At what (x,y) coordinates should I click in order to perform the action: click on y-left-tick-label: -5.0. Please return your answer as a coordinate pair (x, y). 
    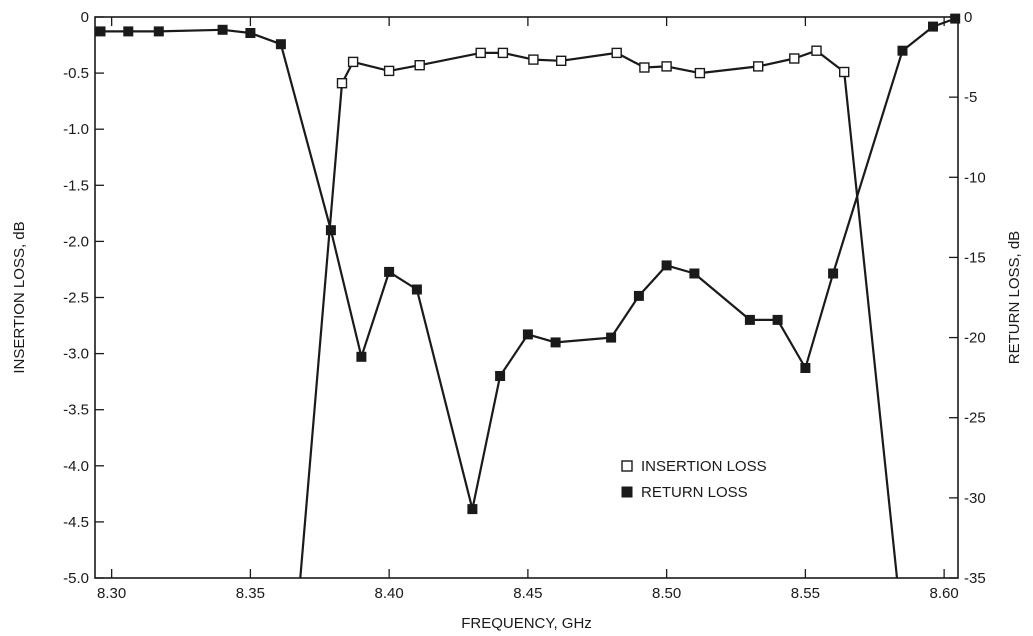
    Looking at the image, I should click on (76, 578).